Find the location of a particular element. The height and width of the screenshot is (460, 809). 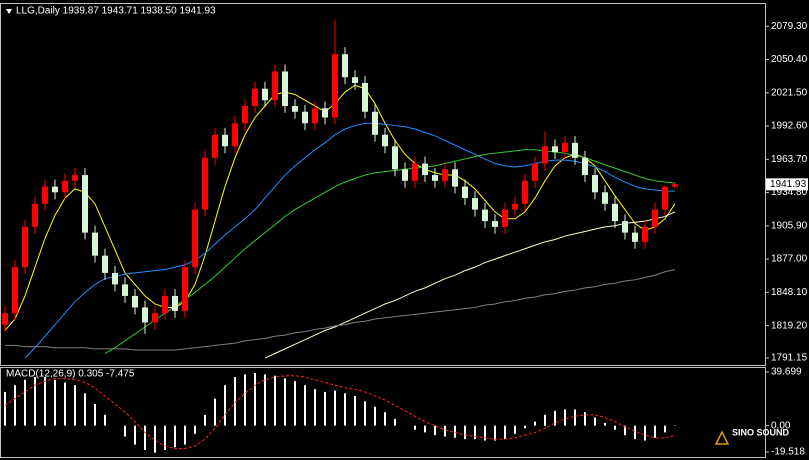

y-tick-label: 1963.70 is located at coordinates (789, 159).